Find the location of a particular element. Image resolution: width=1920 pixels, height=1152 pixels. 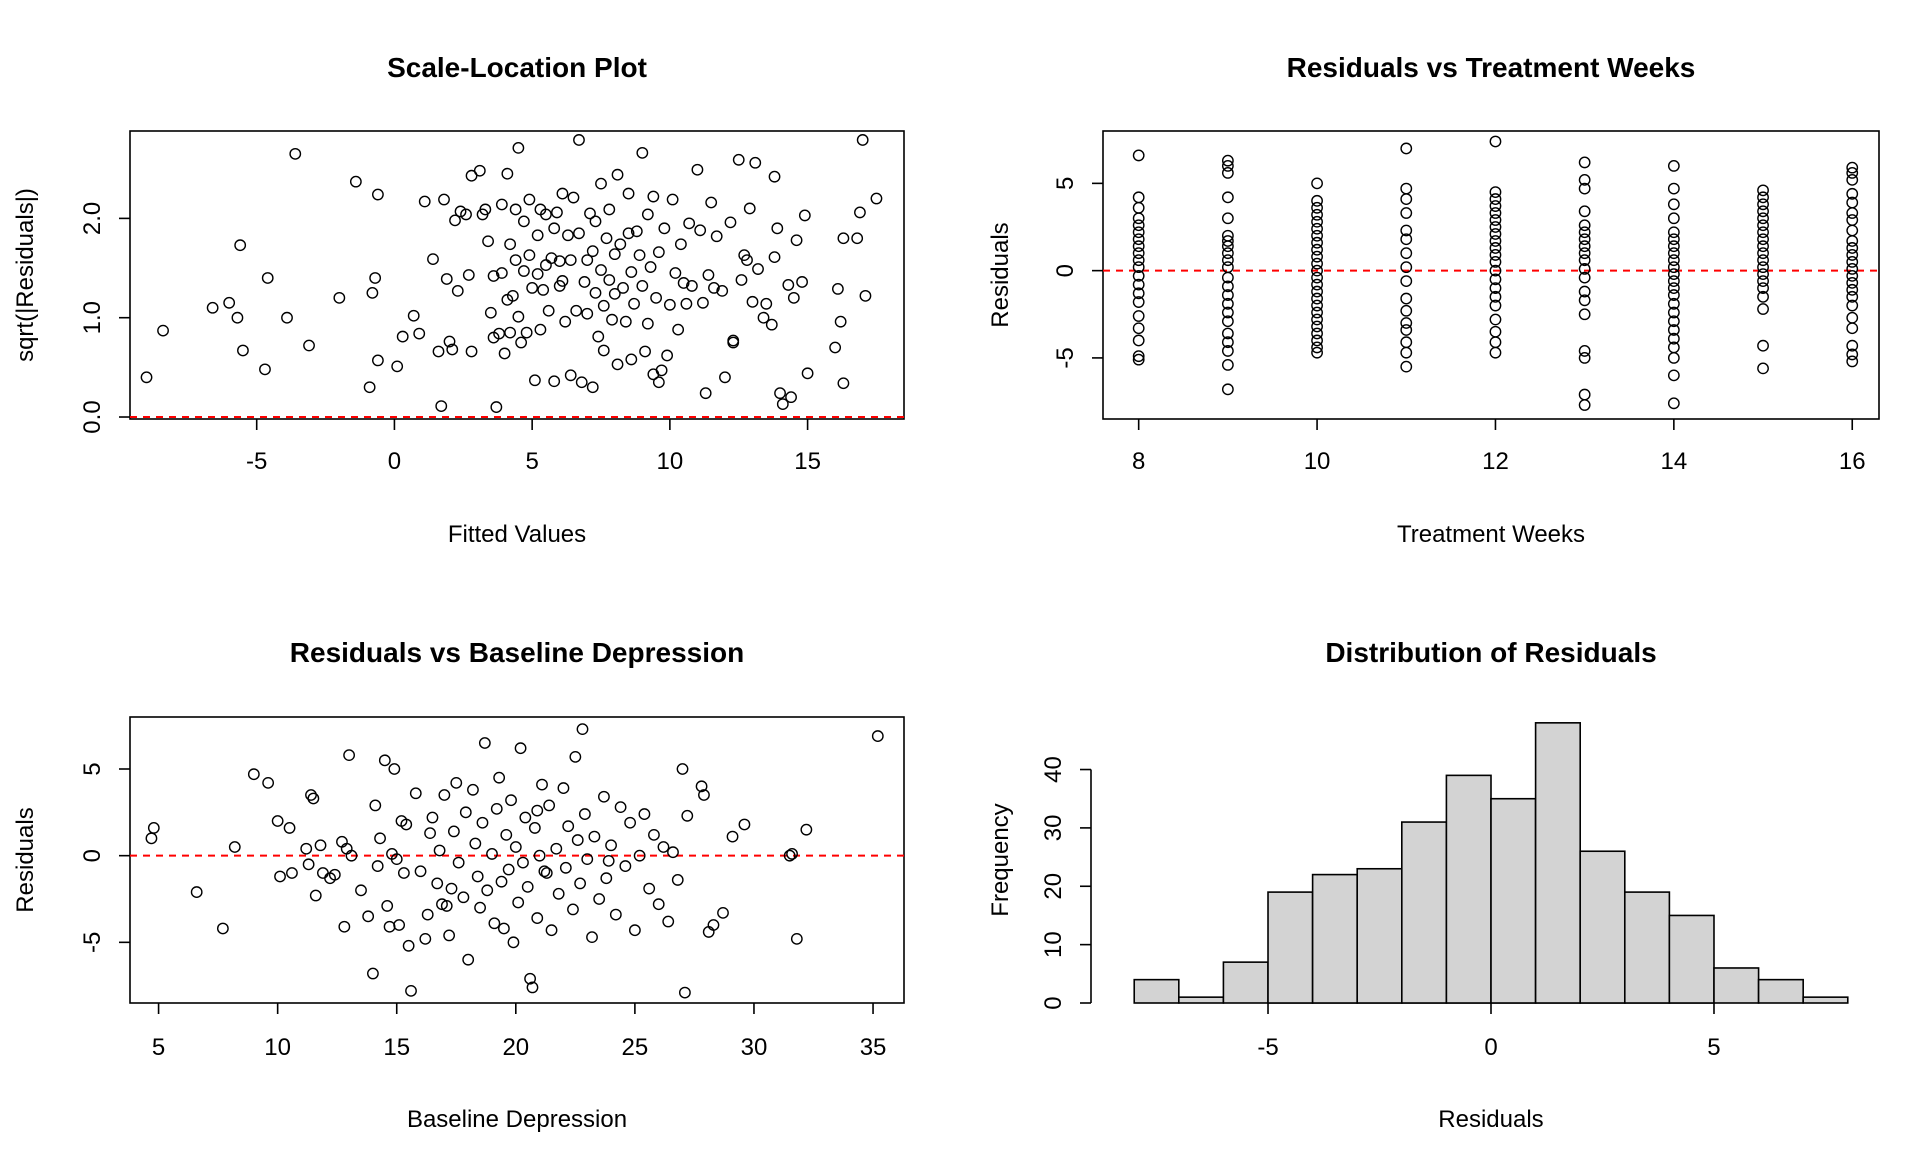

x-tick-label: 35 is located at coordinates (873, 1047).